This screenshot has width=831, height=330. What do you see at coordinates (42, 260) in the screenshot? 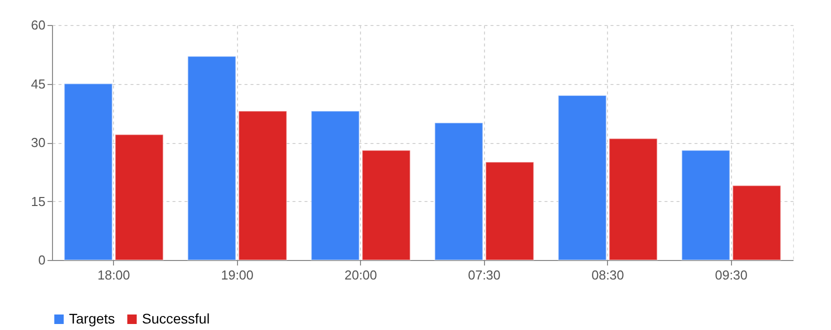
I see `y-tick-label: 0` at bounding box center [42, 260].